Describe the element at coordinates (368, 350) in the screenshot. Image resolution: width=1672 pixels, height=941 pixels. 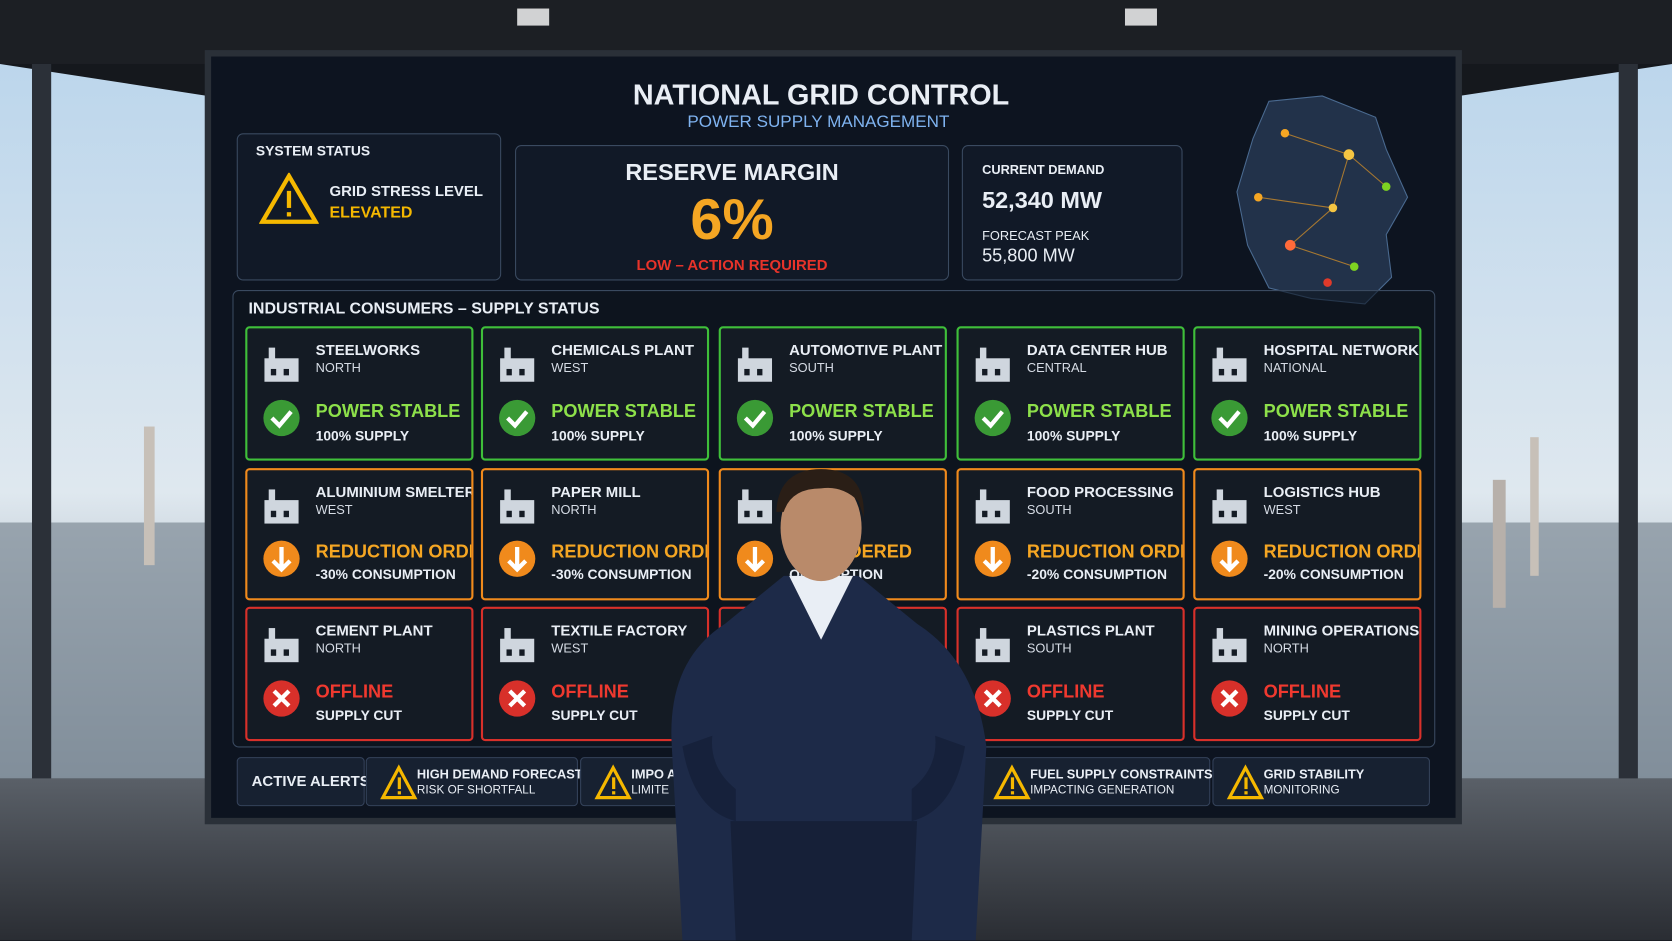
I see `consumer-name: STEELWORKS` at that location.